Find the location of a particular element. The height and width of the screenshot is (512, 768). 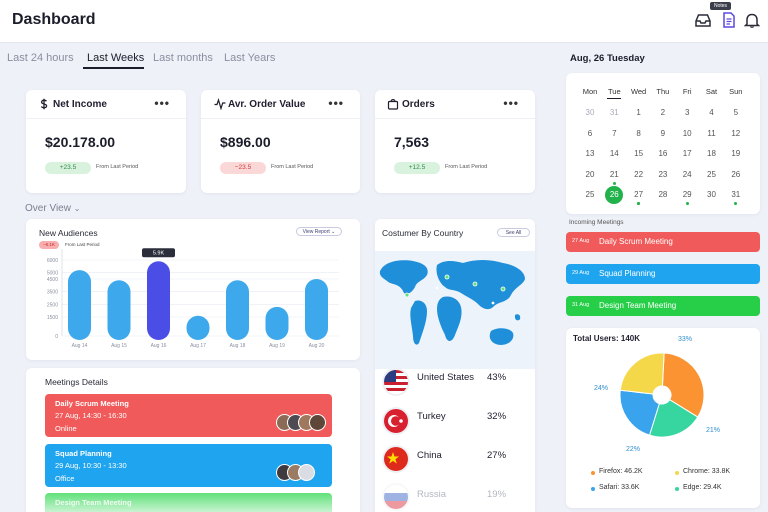

overview-dropdown: Over View ⌄ is located at coordinates (52, 208).